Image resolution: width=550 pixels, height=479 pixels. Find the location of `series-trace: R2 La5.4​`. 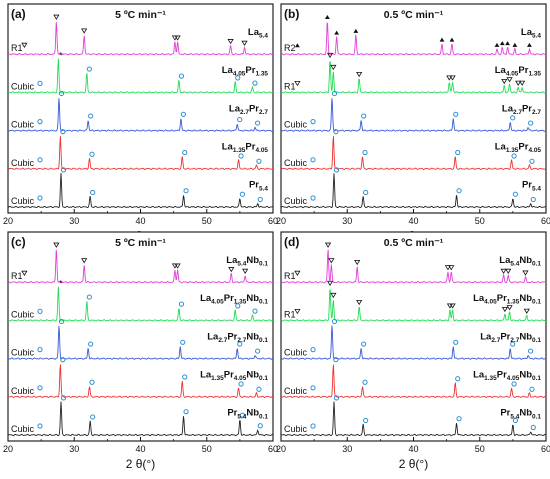

series-trace: R2 La5.4​ is located at coordinates (413, 35).